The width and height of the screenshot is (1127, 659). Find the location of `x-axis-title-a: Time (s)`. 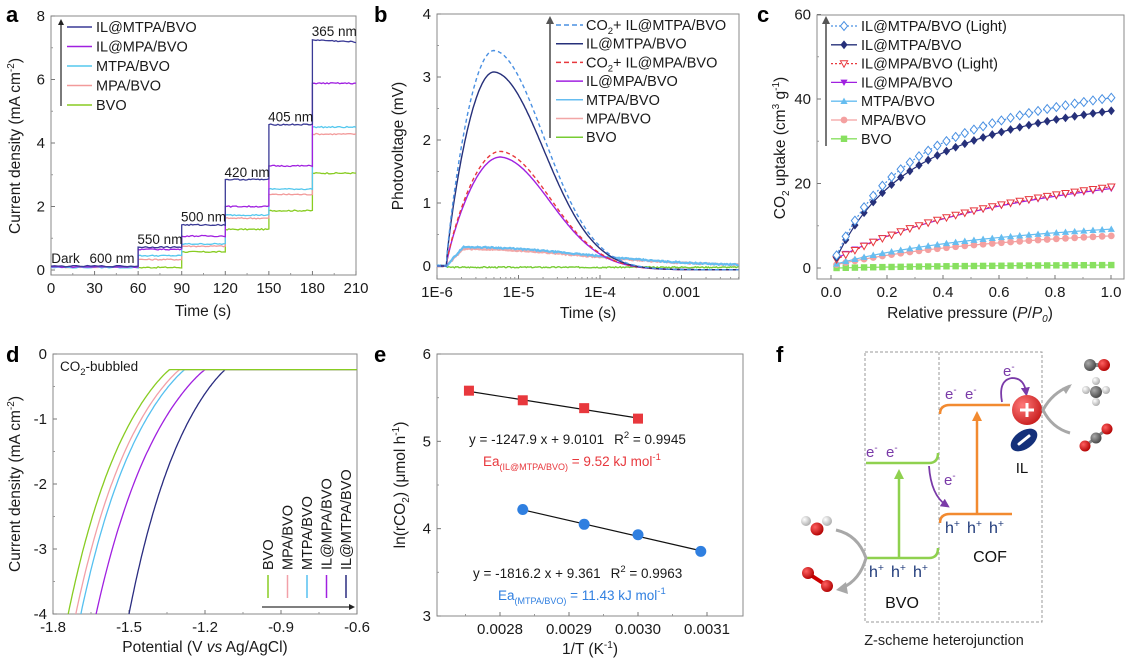

x-axis-title-a: Time (s) is located at coordinates (203, 311).